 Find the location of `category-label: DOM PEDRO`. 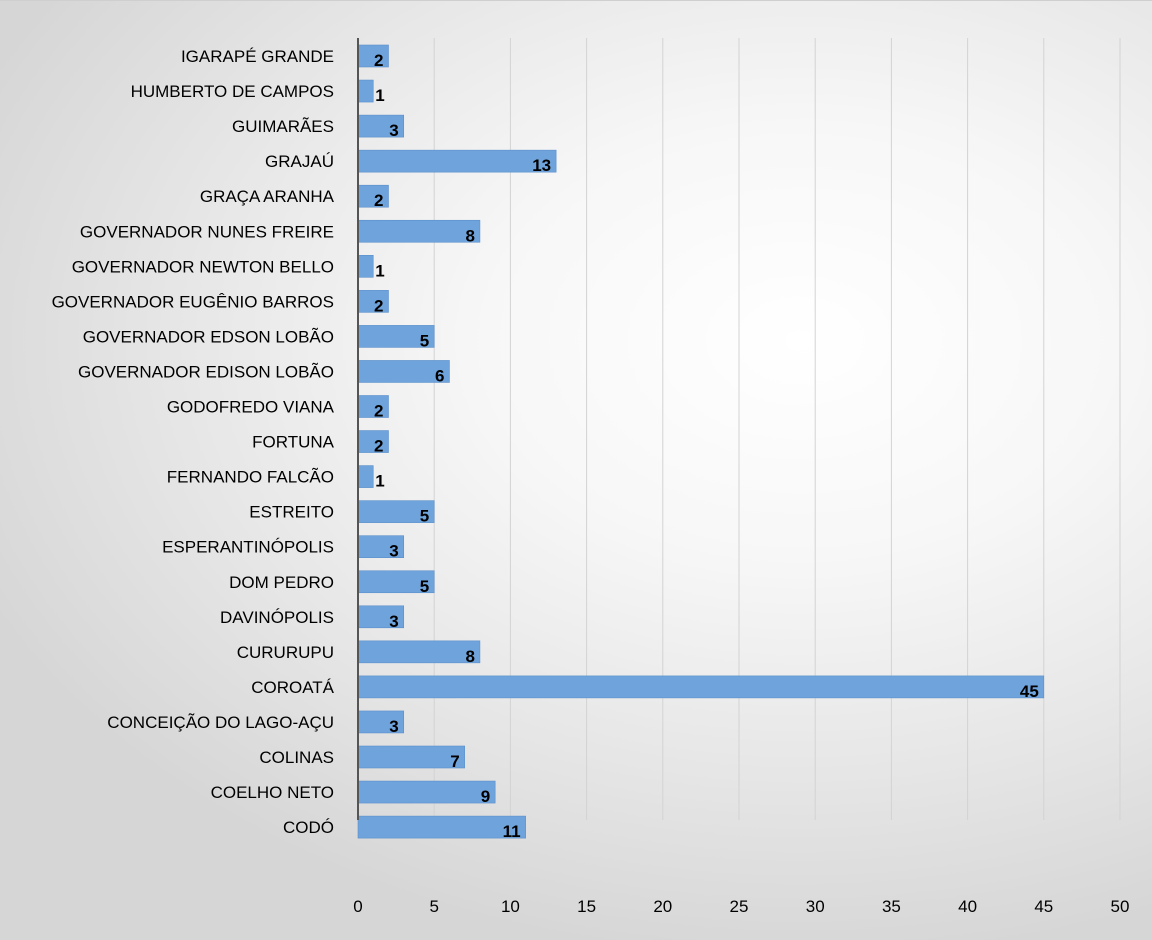

category-label: DOM PEDRO is located at coordinates (281, 582).